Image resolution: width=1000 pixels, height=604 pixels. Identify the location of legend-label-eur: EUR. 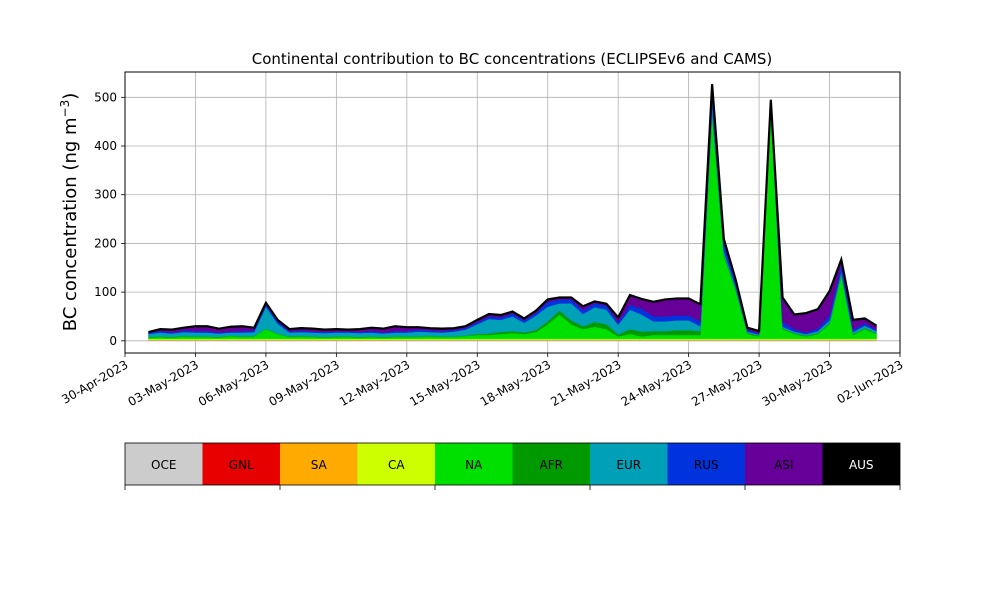
(628, 465).